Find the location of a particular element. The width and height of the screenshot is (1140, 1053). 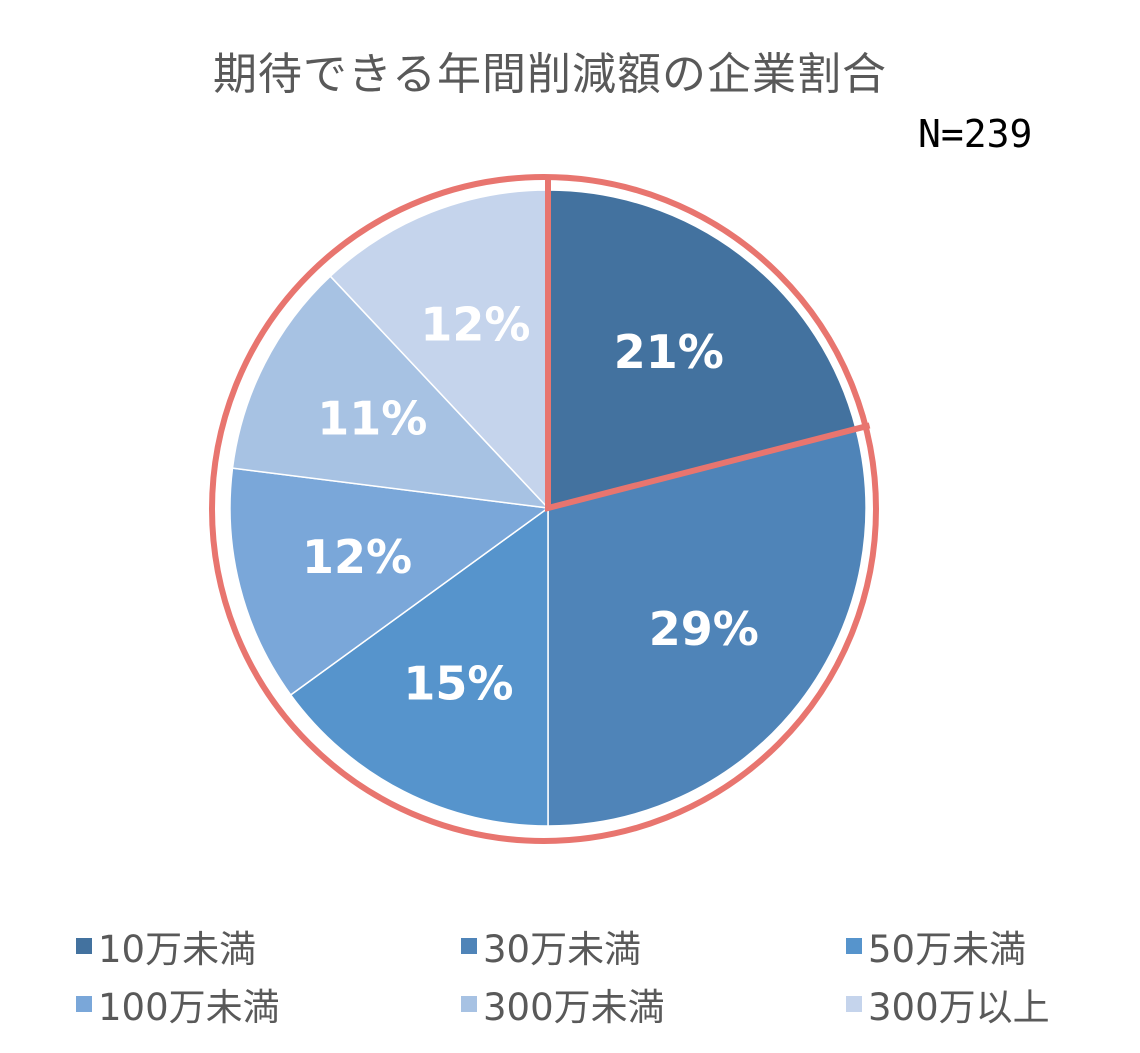

legend-label: 50万未満 is located at coordinates (947, 949).